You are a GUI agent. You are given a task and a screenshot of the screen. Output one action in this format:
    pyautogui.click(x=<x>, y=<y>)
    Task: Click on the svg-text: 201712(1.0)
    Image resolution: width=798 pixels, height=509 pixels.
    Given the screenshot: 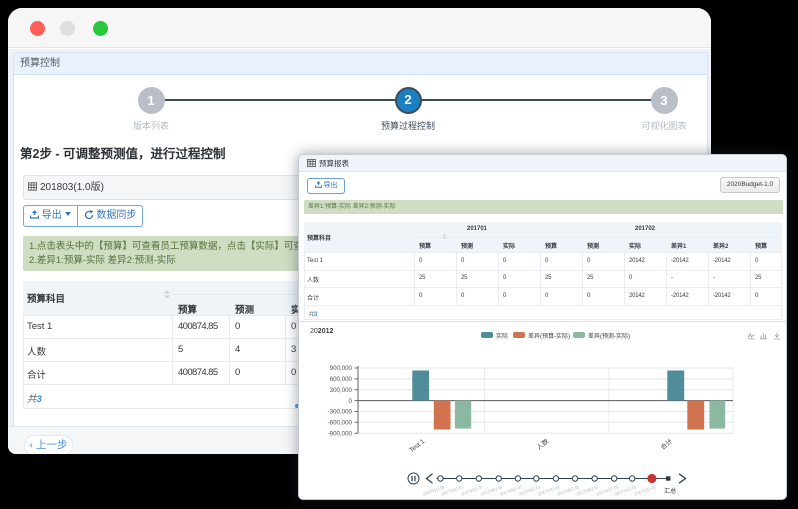 What is the action you would take?
    pyautogui.click(x=645, y=490)
    